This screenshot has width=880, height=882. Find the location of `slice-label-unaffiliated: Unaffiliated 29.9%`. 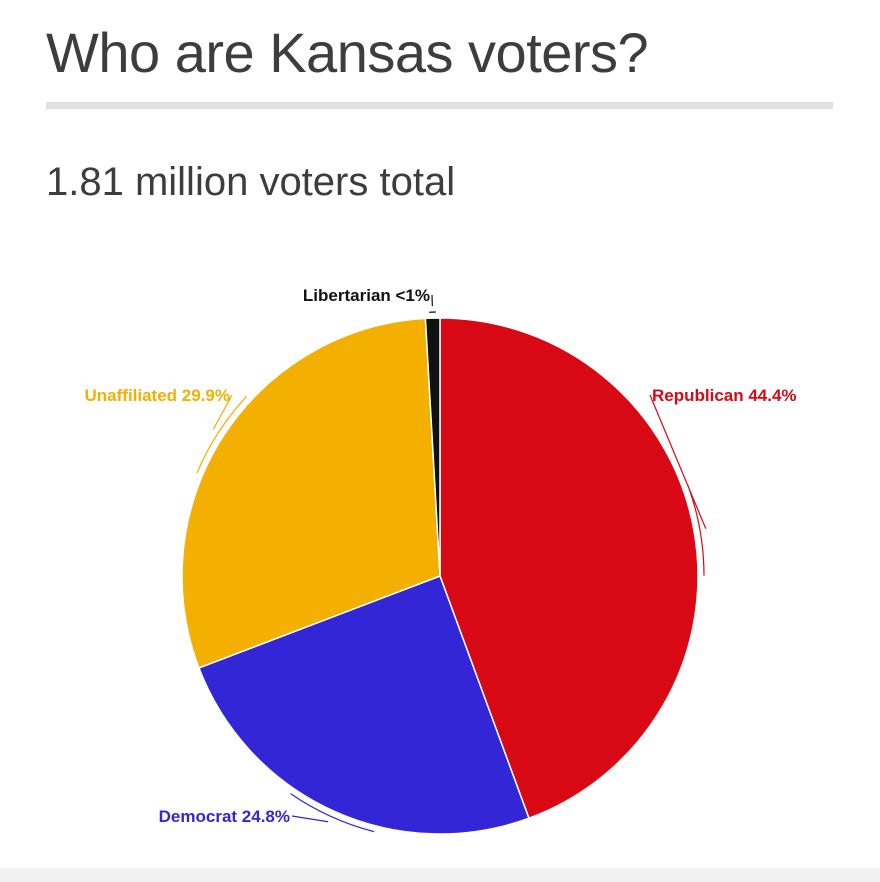

slice-label-unaffiliated: Unaffiliated 29.9% is located at coordinates (158, 395).